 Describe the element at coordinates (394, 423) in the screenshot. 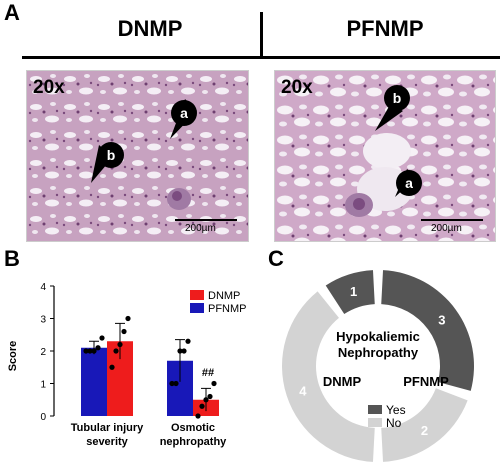

I see `legend-label-no: No` at that location.